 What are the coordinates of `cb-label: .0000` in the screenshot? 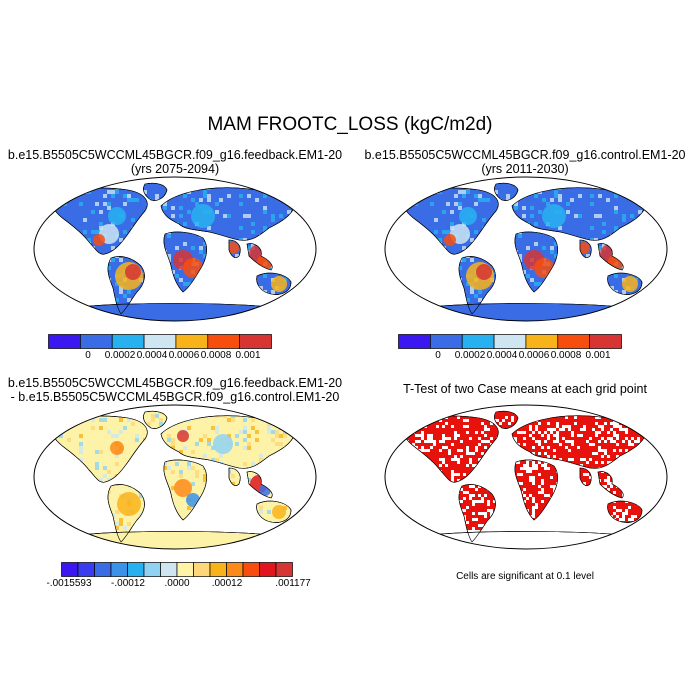 It's located at (177, 583).